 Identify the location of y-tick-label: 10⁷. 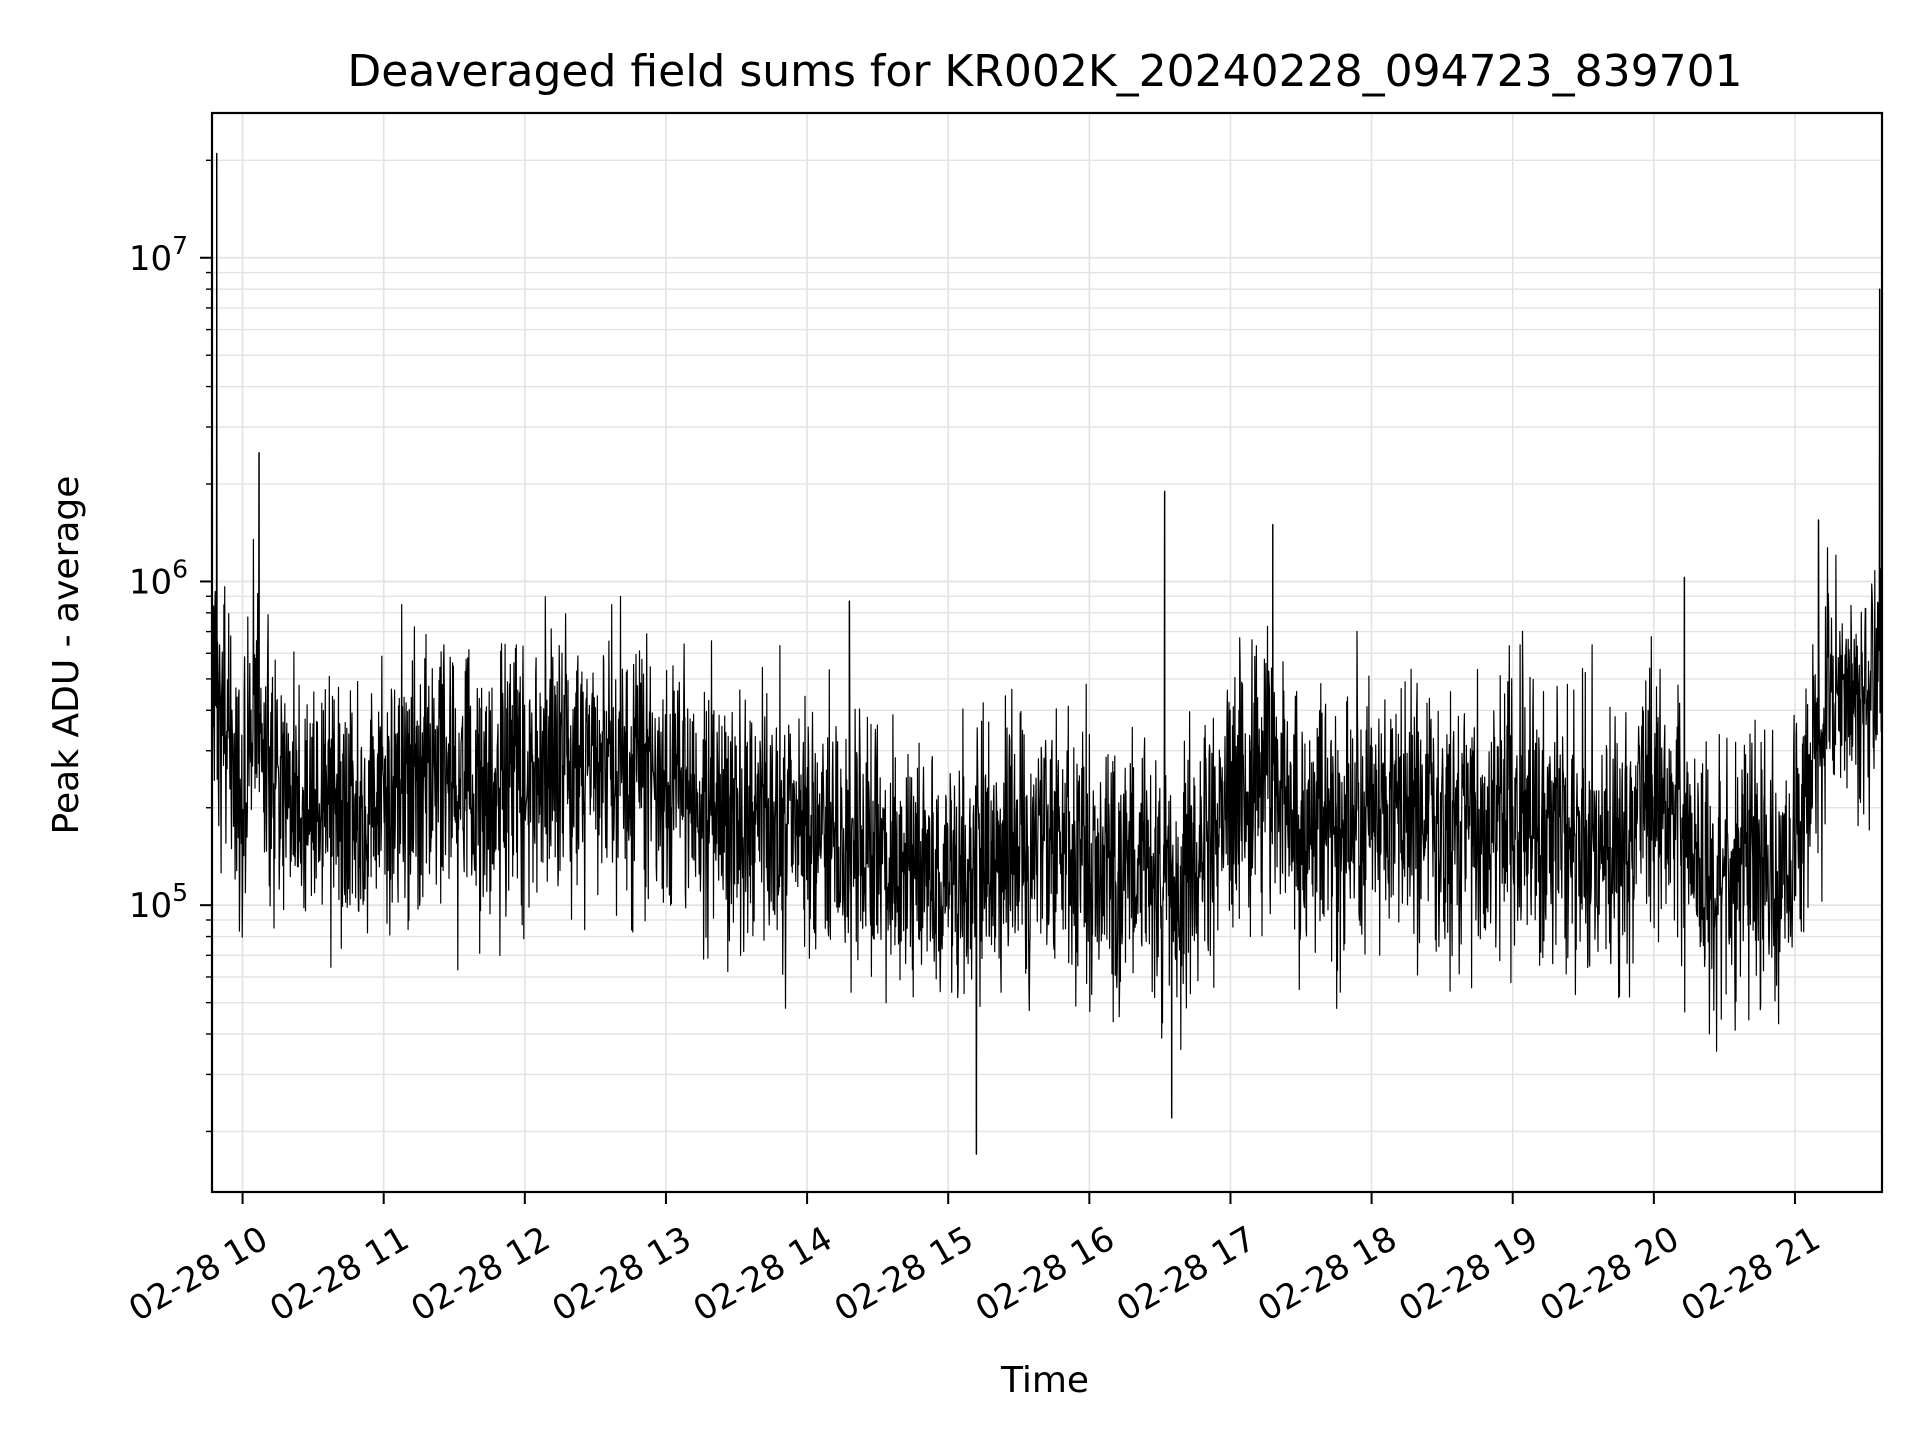
(158, 255).